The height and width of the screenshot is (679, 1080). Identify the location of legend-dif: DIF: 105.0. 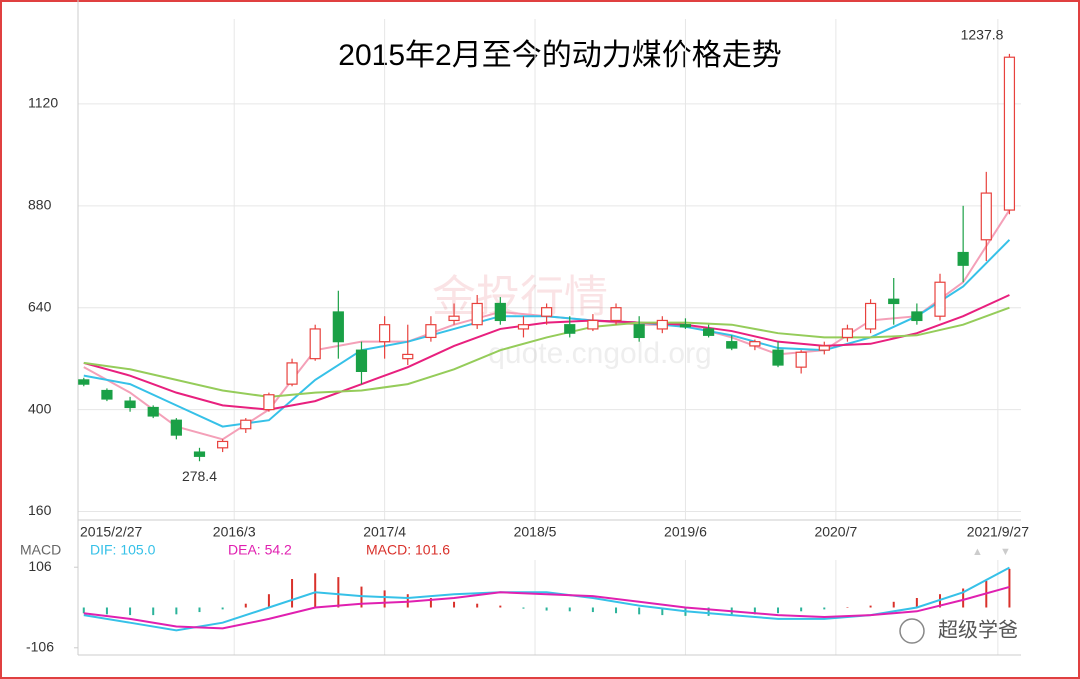
(123, 550).